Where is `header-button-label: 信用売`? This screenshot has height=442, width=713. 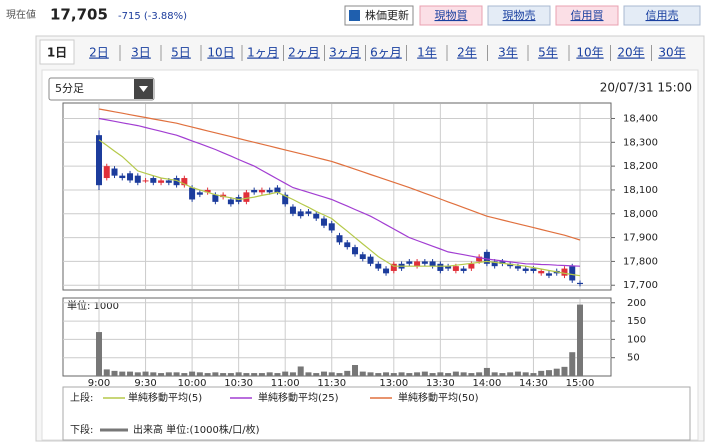
header-button-label: 信用売 is located at coordinates (662, 15).